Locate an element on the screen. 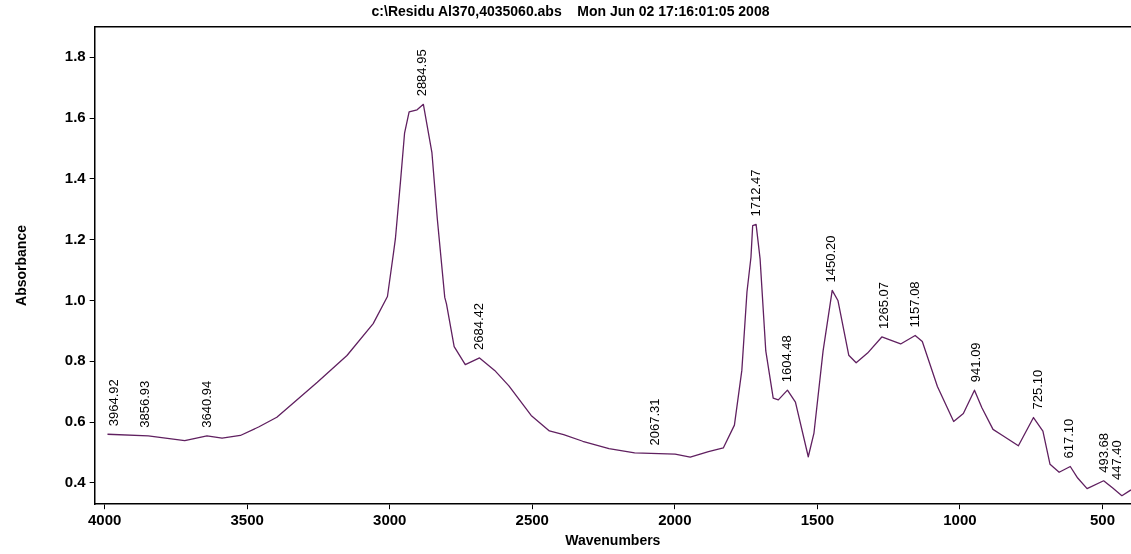 Image resolution: width=1131 pixels, height=554 pixels. annotation: 2684.42 is located at coordinates (479, 326).